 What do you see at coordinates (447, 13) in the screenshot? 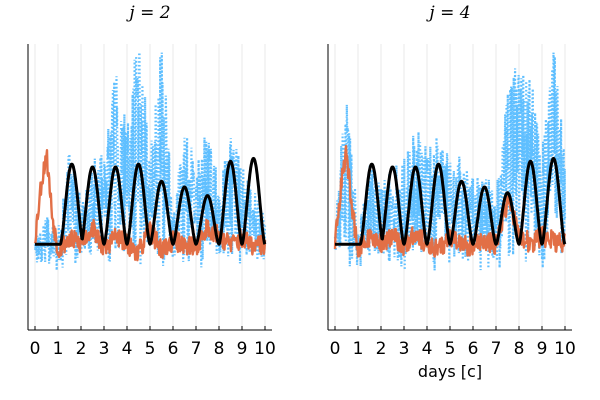
I see `panel-title: j = 4` at bounding box center [447, 13].